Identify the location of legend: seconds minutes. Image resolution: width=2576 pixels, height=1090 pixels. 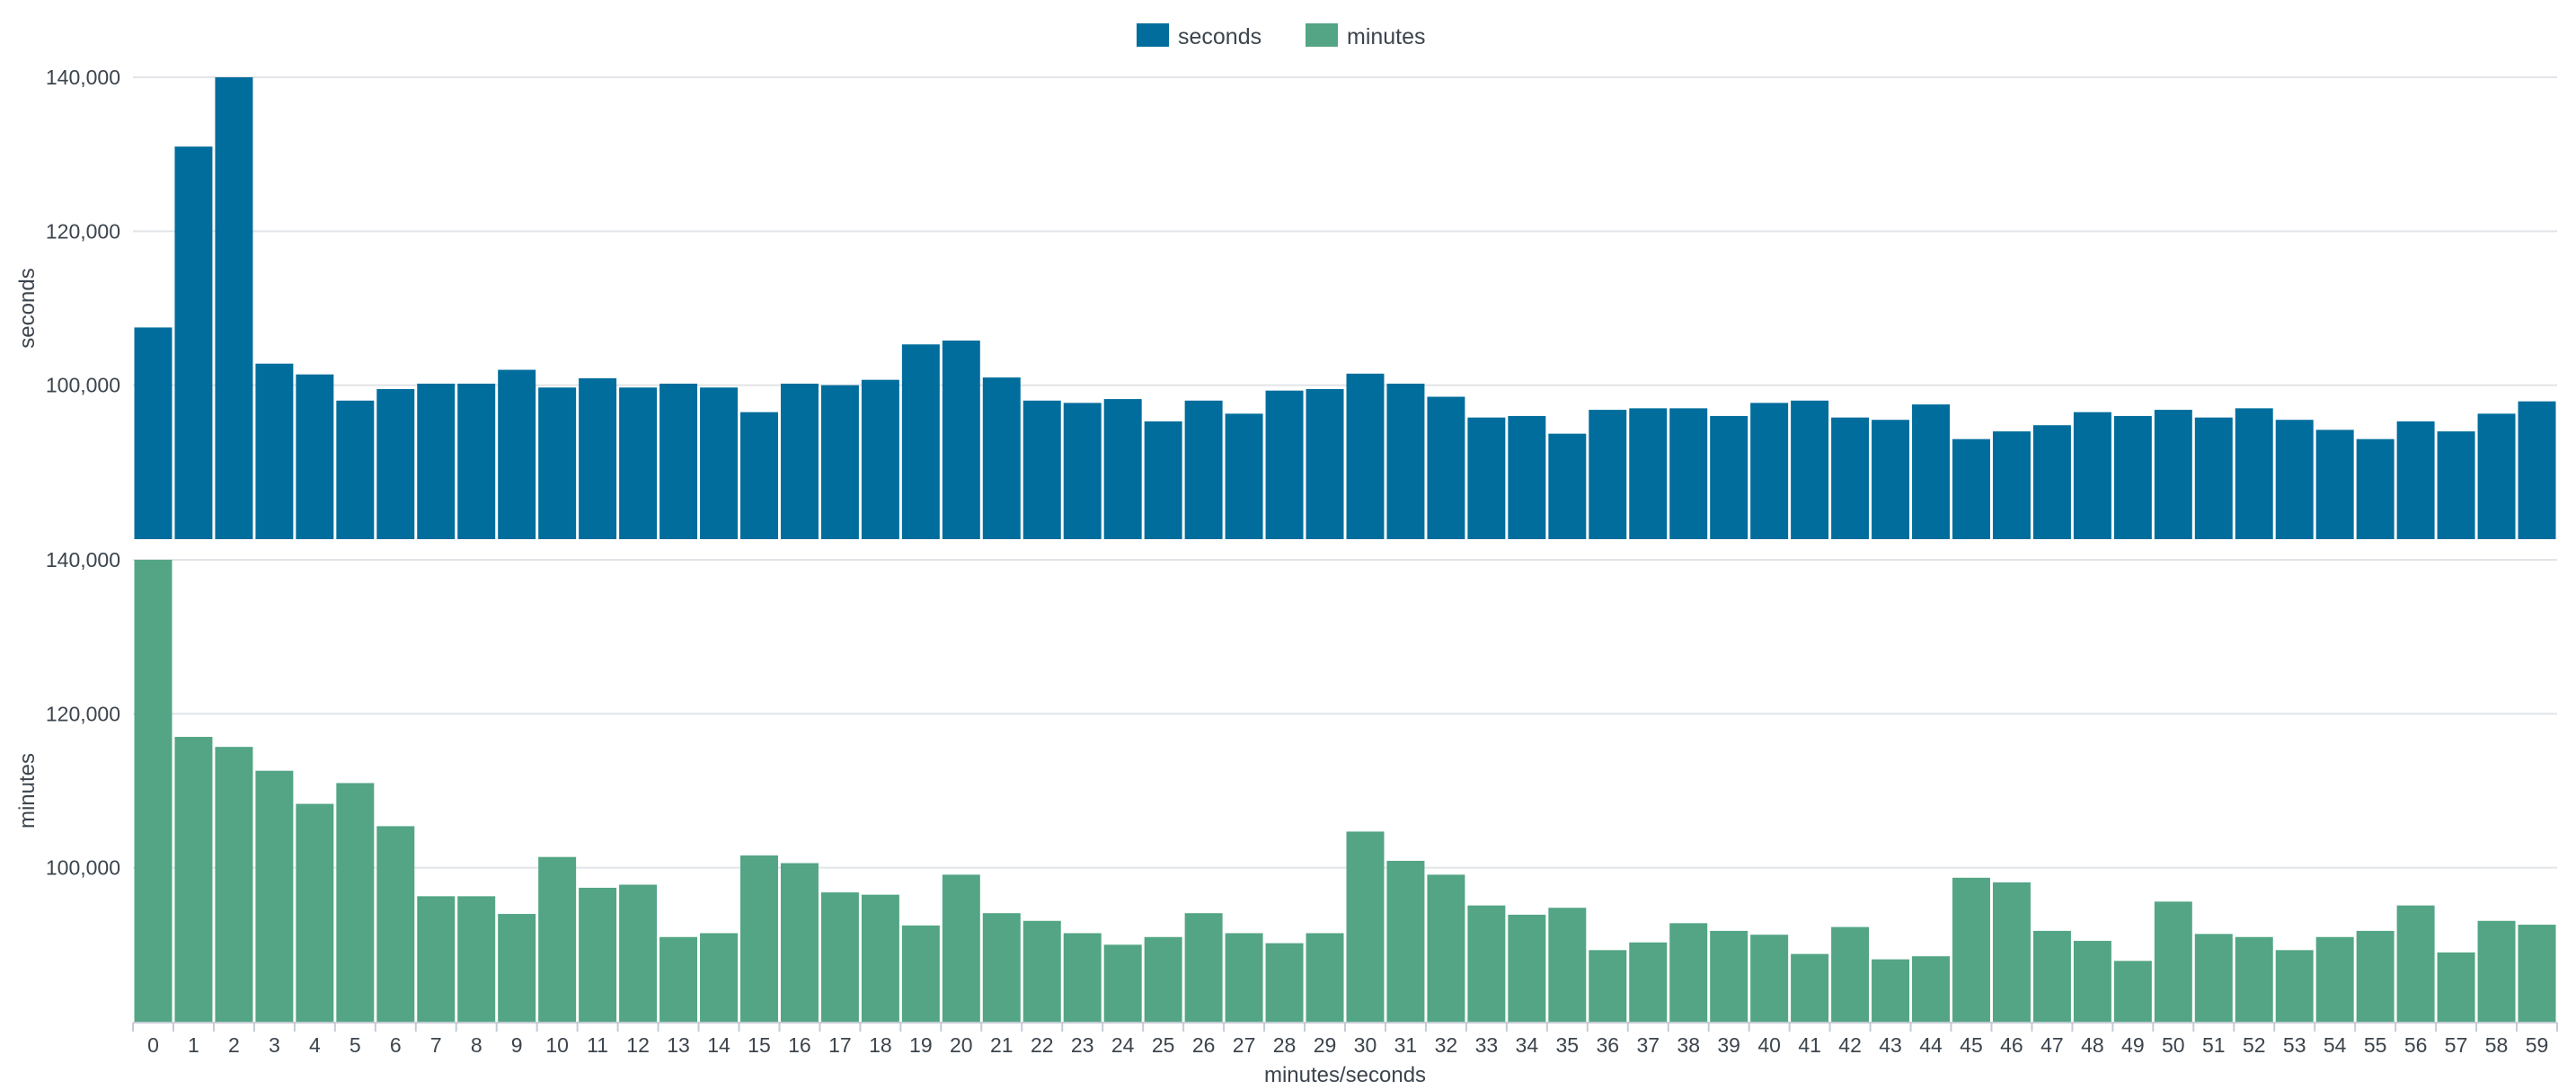
(1282, 36).